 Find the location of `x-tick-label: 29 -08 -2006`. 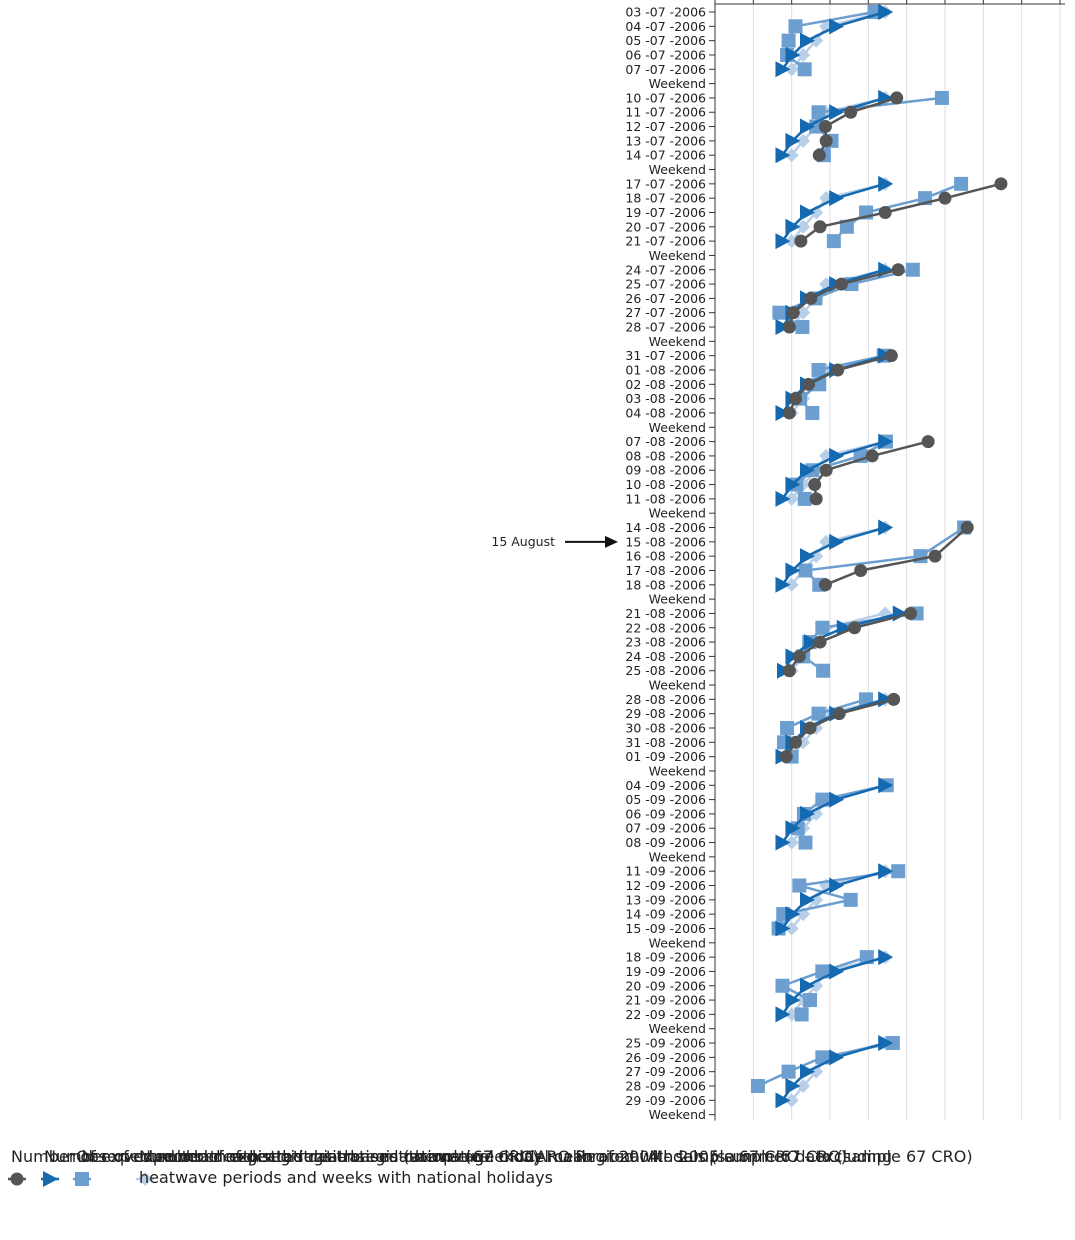

x-tick-label: 29 -08 -2006 is located at coordinates (665, 713).